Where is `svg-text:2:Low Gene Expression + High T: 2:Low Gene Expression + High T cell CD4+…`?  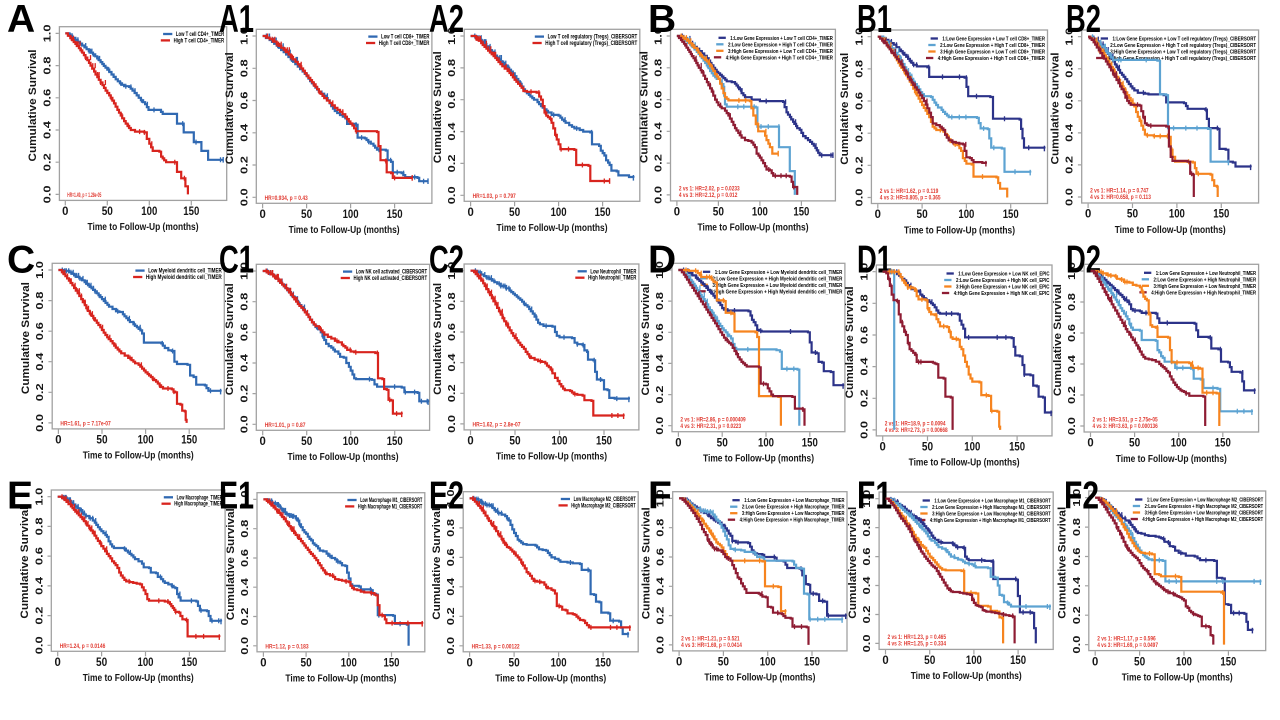 svg-text:2:Low Gene Expression + High T: 2:Low Gene Expression + High T cell CD4+… is located at coordinates (780, 45).